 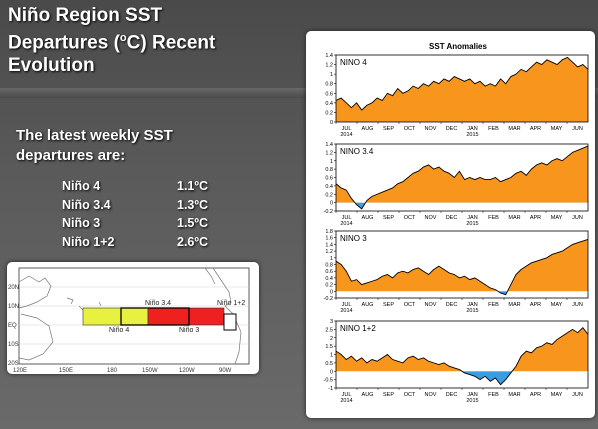 I want to click on lon-label: 180, so click(x=112, y=371).